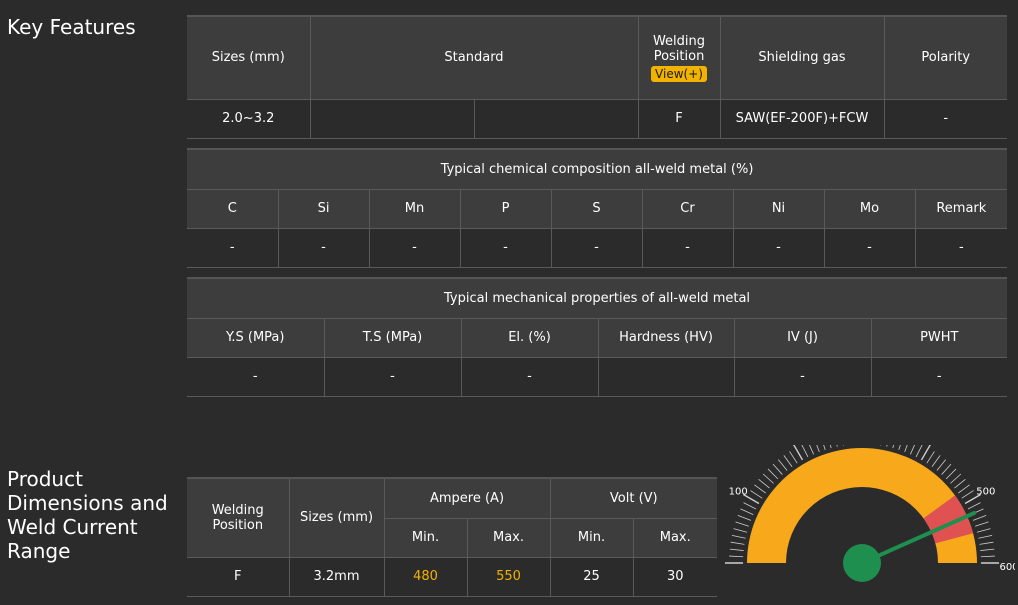  Describe the element at coordinates (529, 377) in the screenshot. I see `mech-value-el: -` at that location.